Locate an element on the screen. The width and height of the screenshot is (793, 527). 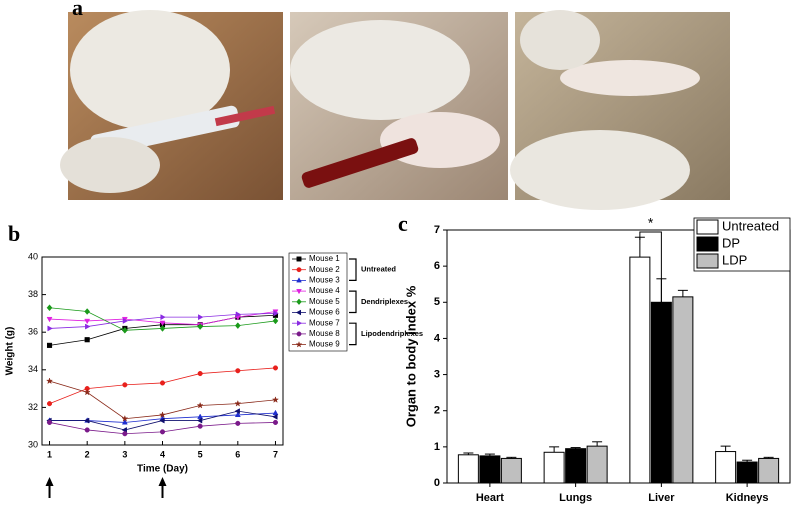
legend-label: Mouse 8 is located at coordinates (324, 333).